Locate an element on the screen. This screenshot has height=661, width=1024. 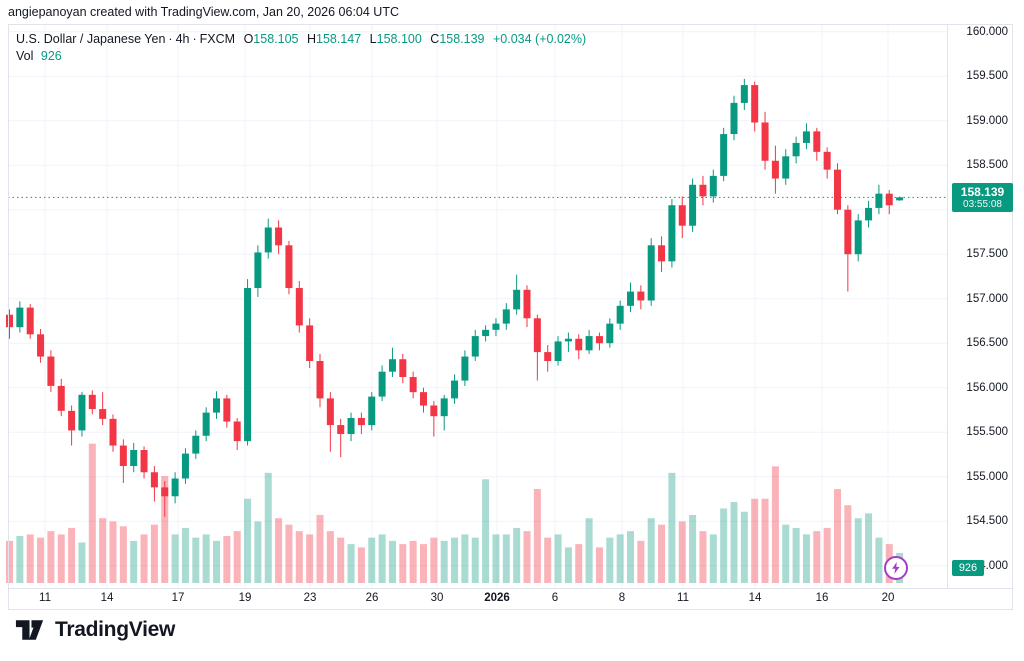
current-volume-badge: 926 is located at coordinates (968, 568).